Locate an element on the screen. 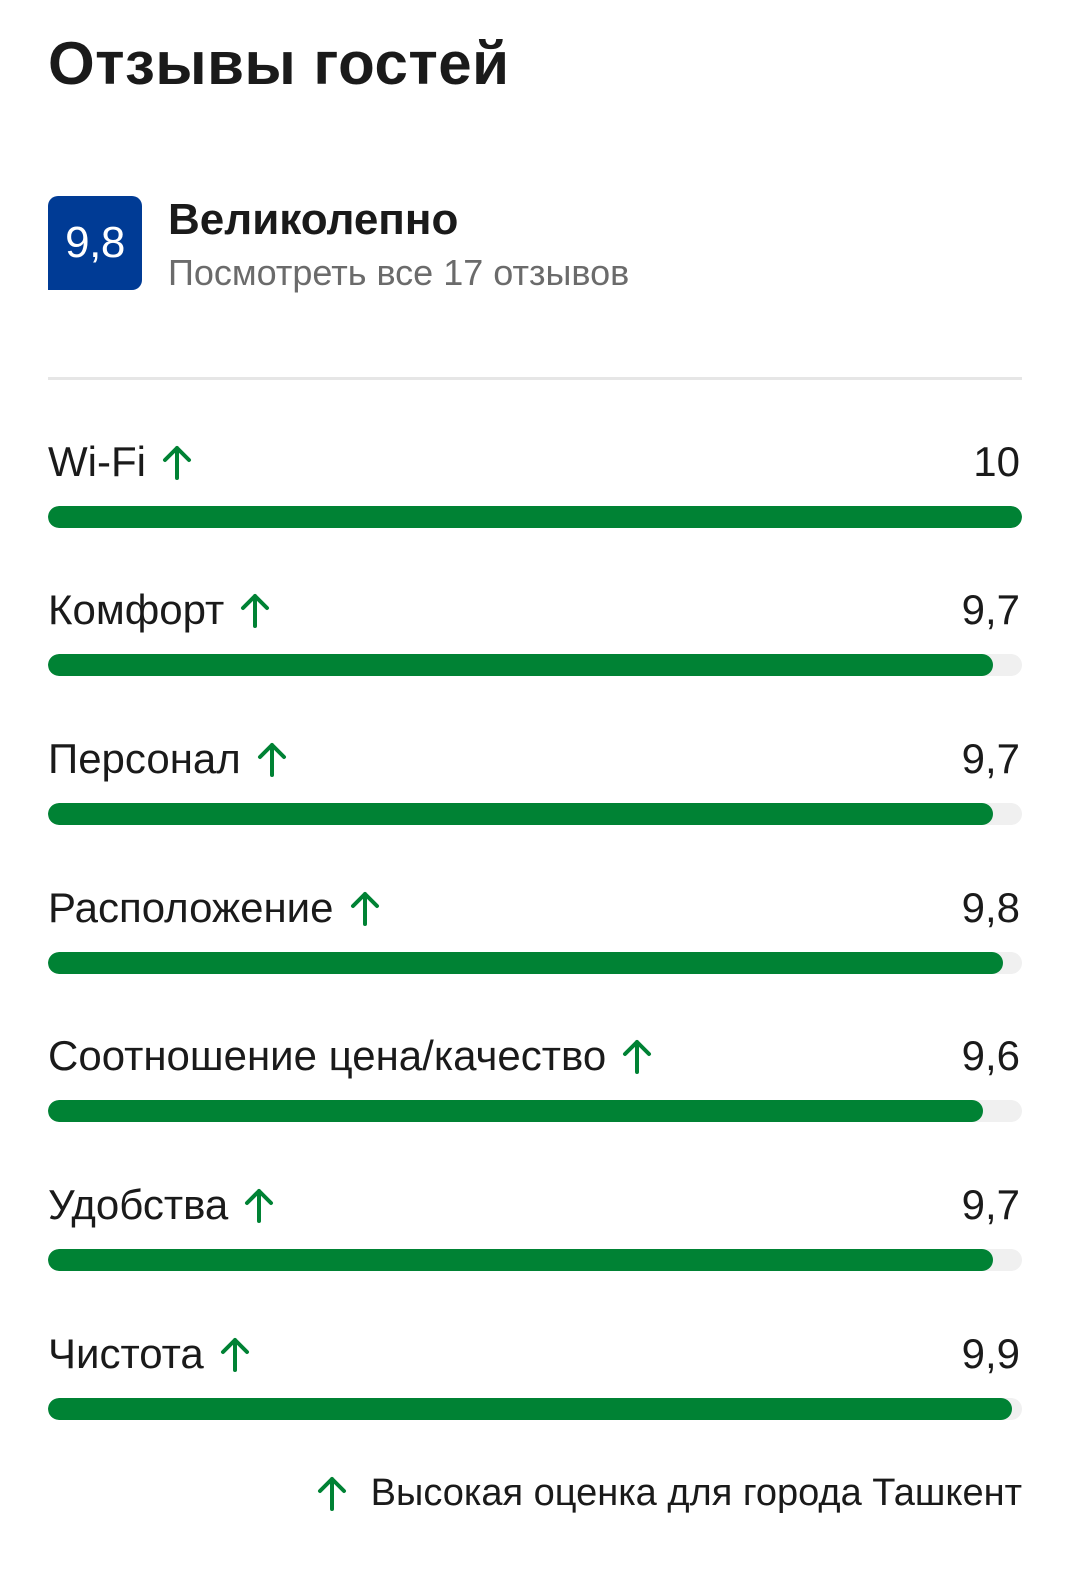 This screenshot has width=1080, height=1585. category-label: Чистота is located at coordinates (126, 1353).